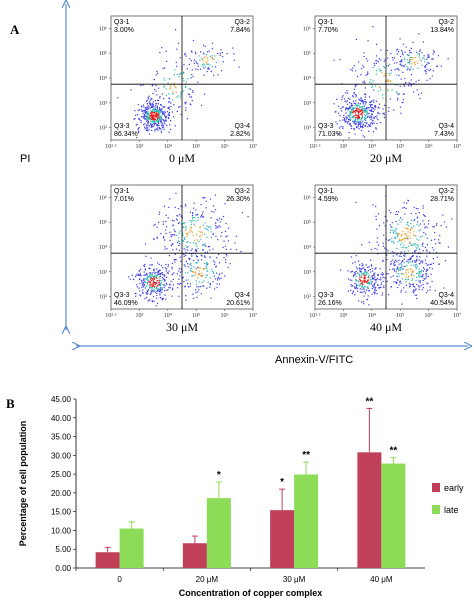  What do you see at coordinates (429, 316) in the screenshot?
I see `x-tick-label: 10⁶` at bounding box center [429, 316].